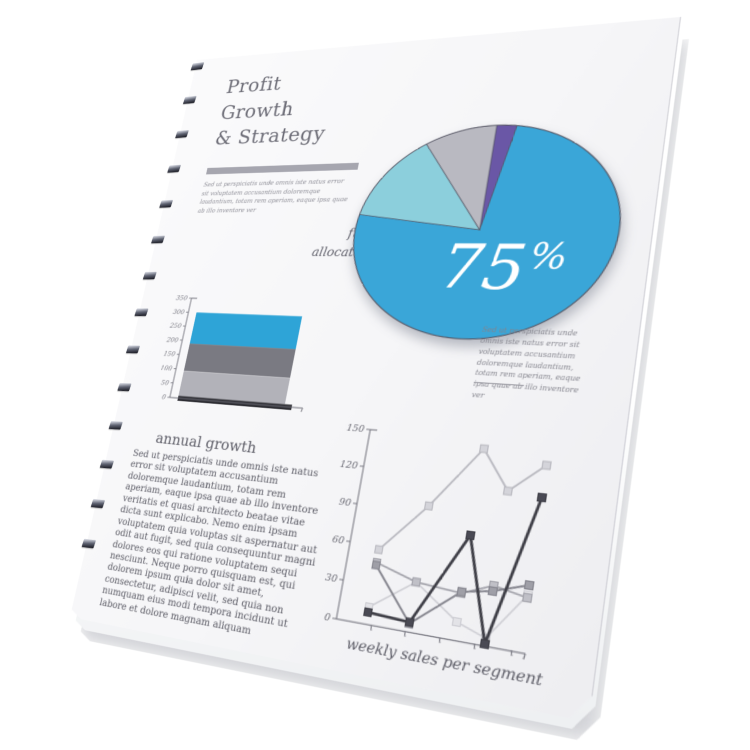 This screenshot has height=750, width=750. Describe the element at coordinates (338, 540) in the screenshot. I see `svg-text: 60` at that location.